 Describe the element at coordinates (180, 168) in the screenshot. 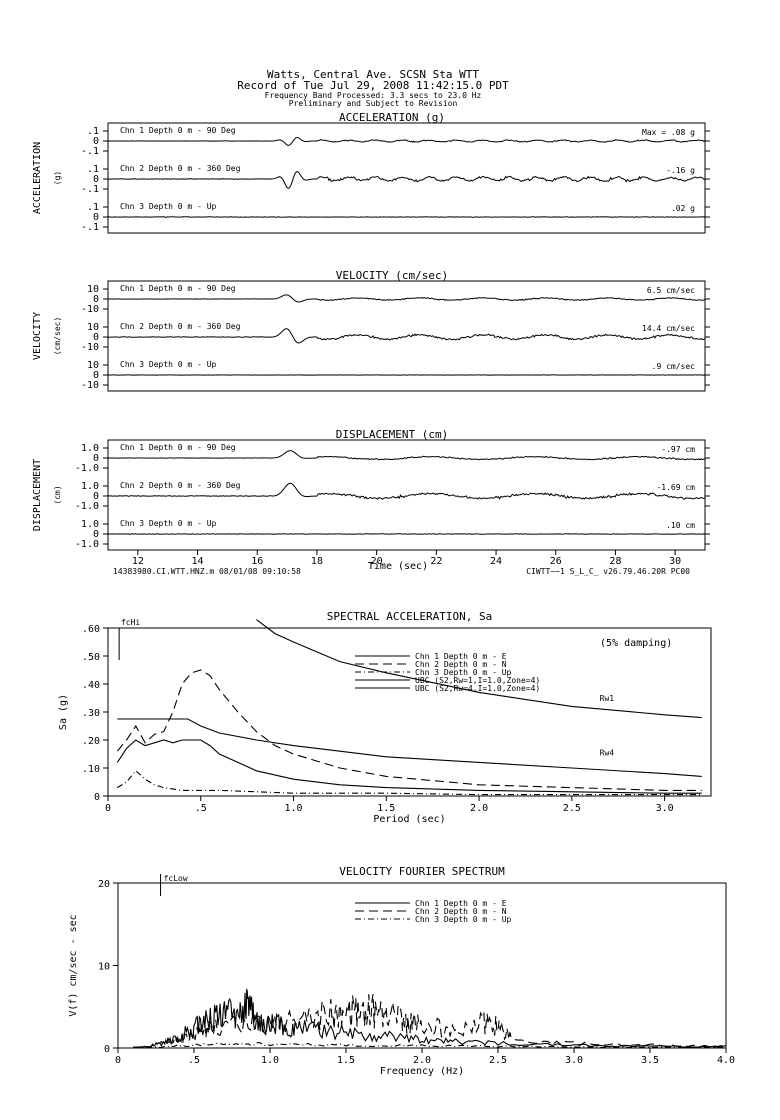

I see `channel-label: Chn 2 Depth 0 m - 360 Deg` at that location.